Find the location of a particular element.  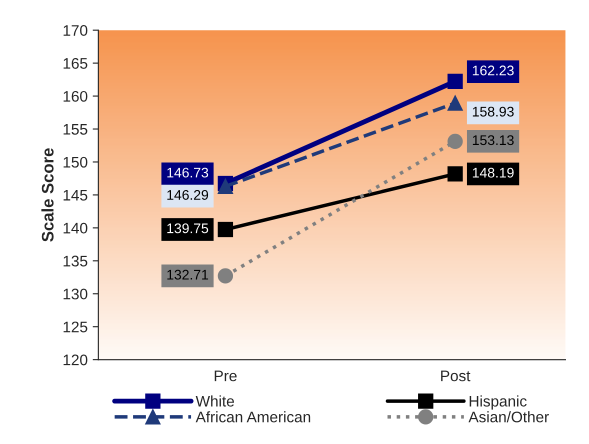

data-label: 139.75 is located at coordinates (187, 228).